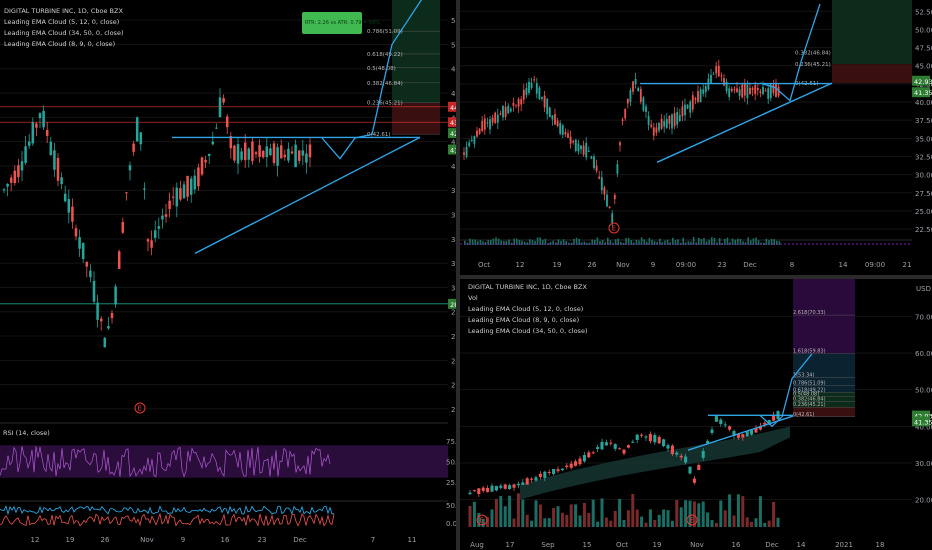  What do you see at coordinates (875, 265) in the screenshot?
I see `x-tick-label: 09:00` at bounding box center [875, 265].